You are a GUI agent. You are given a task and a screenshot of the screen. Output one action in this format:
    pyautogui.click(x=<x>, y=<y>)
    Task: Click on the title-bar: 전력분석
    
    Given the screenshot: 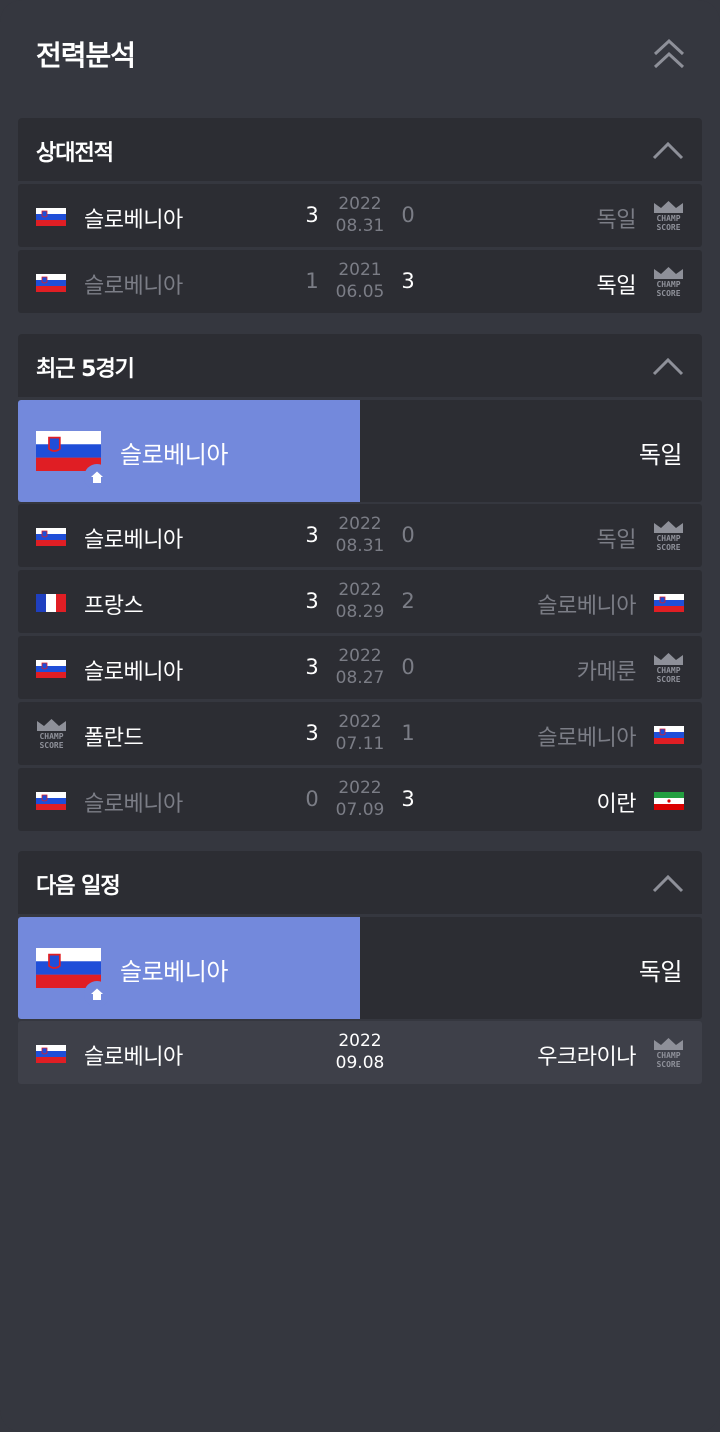 What is the action you would take?
    pyautogui.click(x=360, y=52)
    